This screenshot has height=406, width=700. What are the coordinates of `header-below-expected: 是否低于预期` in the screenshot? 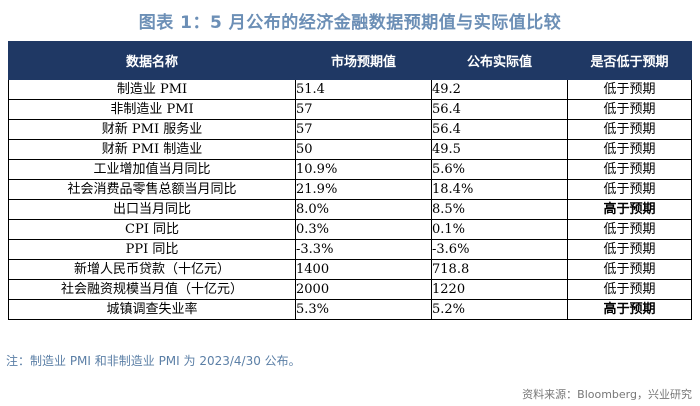 It's located at (629, 60).